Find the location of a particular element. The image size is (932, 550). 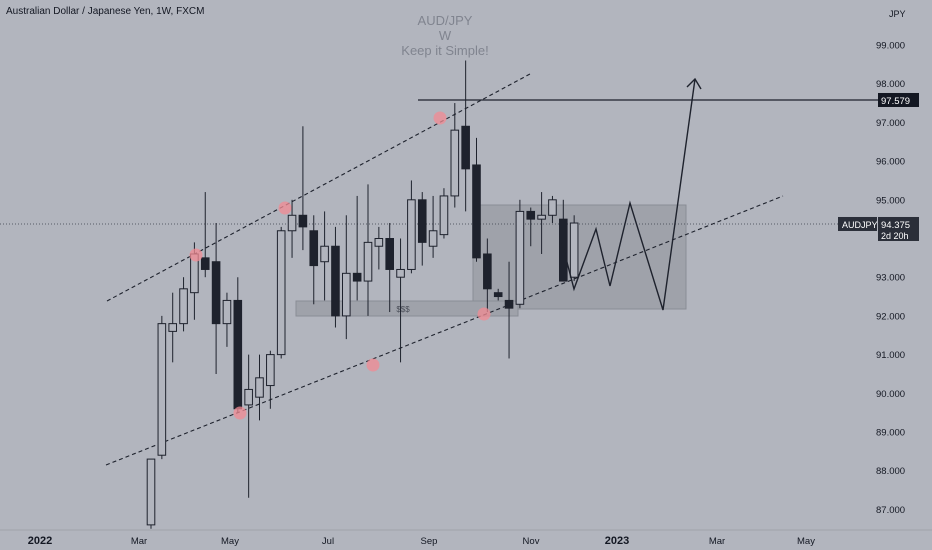

level-label: 97.579 is located at coordinates (895, 101).